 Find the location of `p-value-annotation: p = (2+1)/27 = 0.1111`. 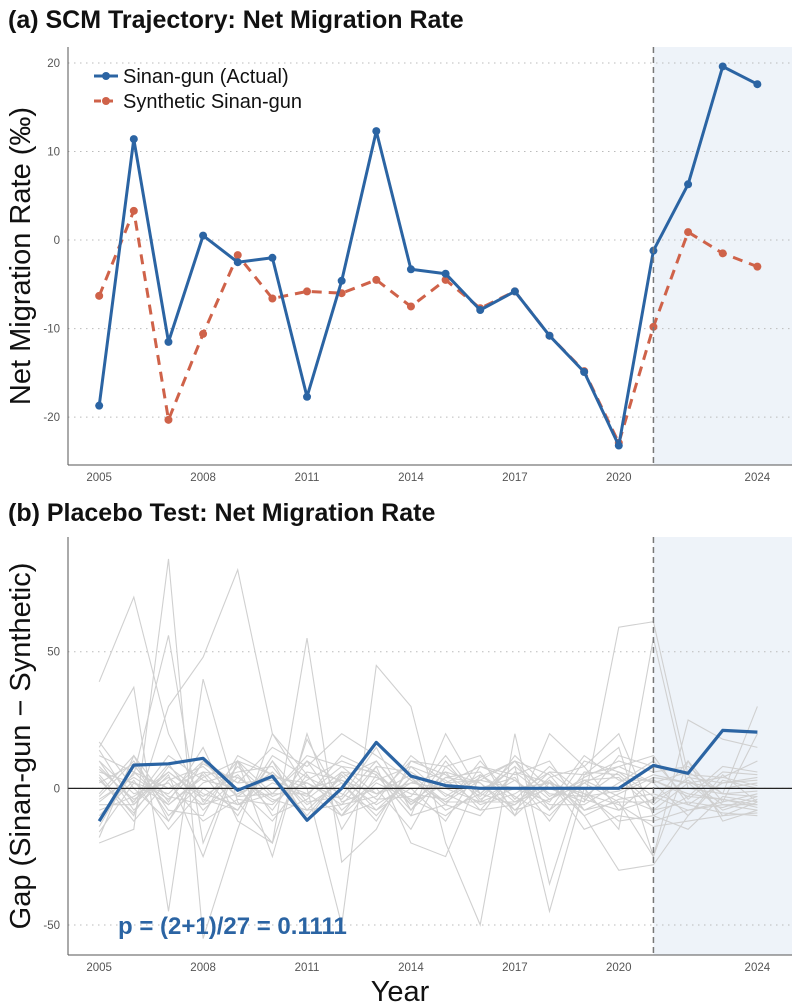

p-value-annotation: p = (2+1)/27 = 0.1111 is located at coordinates (232, 926).